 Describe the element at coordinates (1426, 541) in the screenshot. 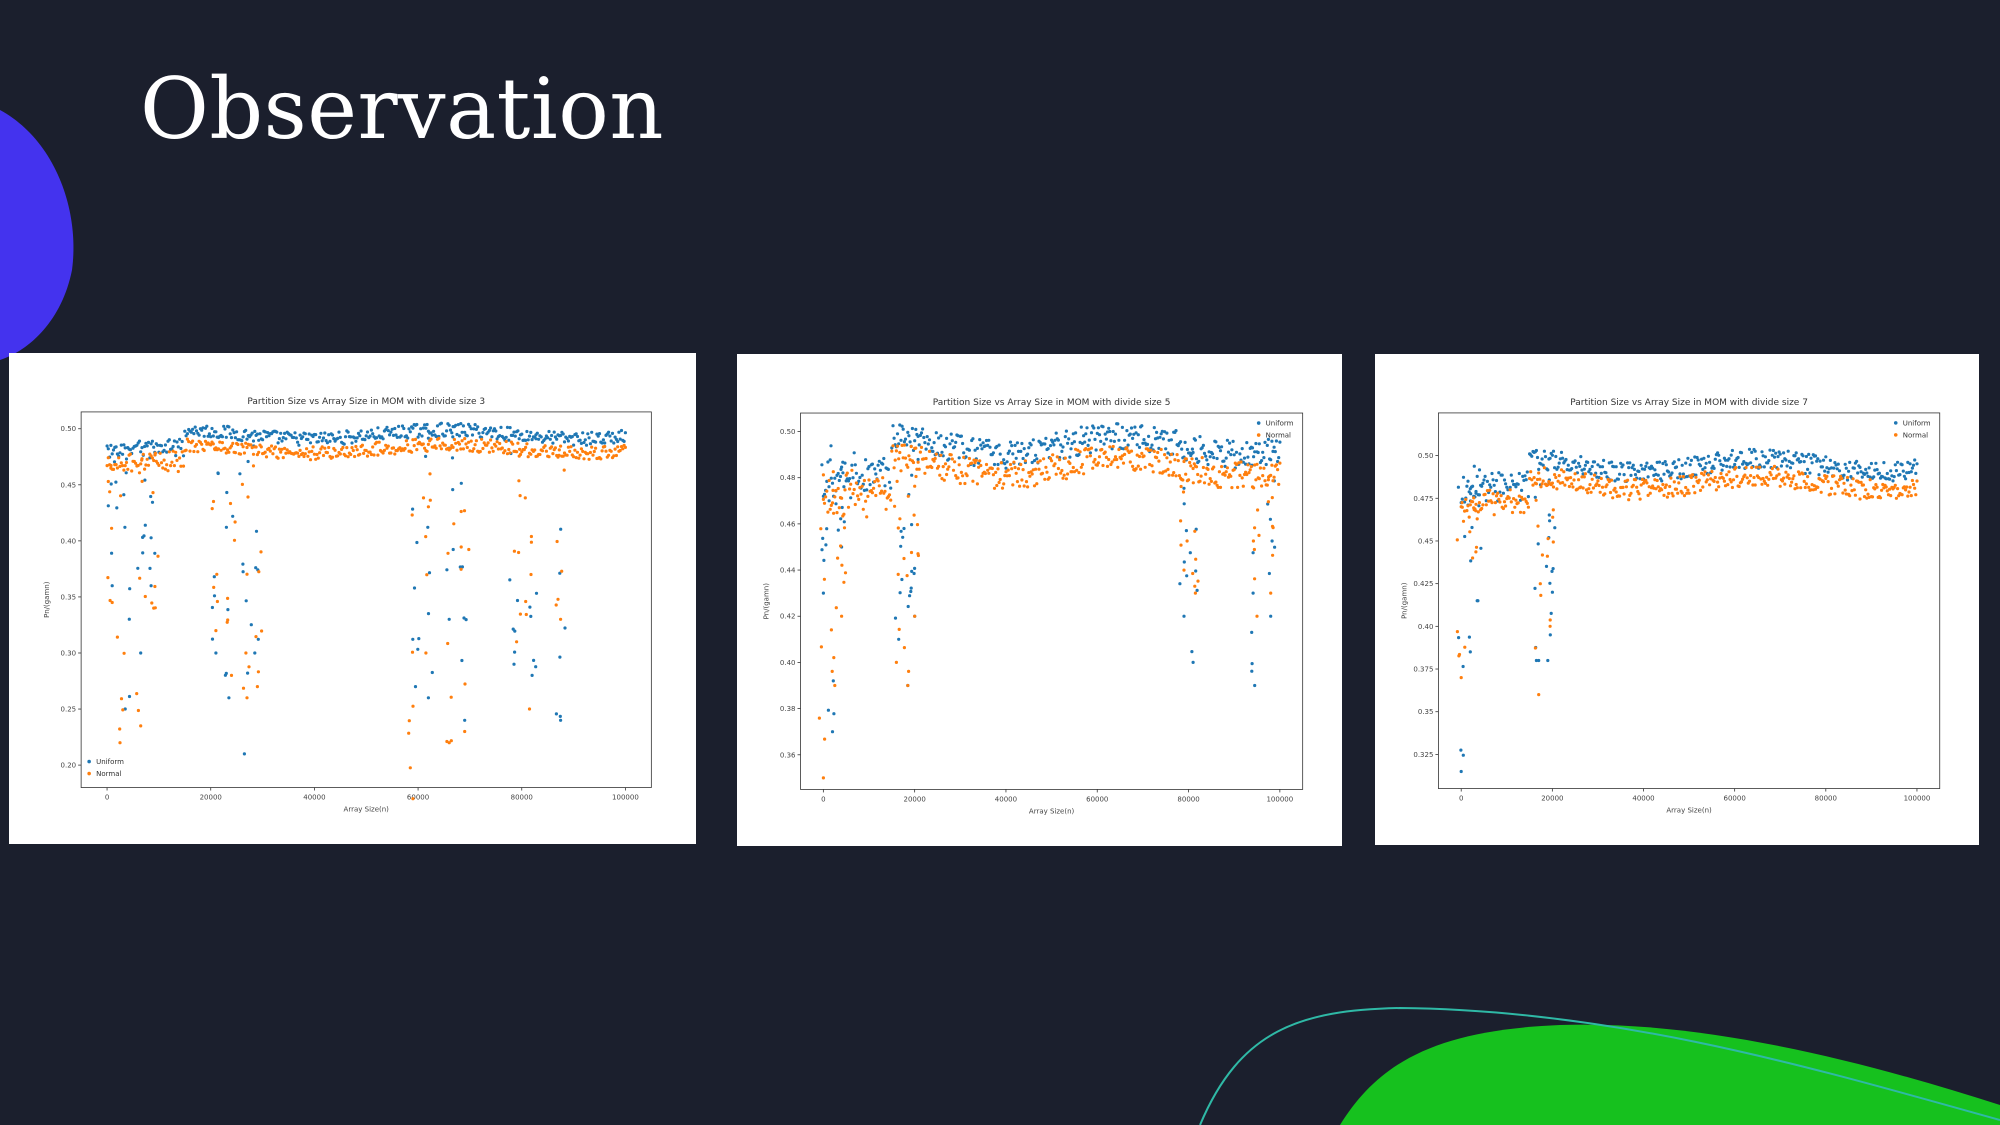

I see `y-tick-label: 0.45` at that location.